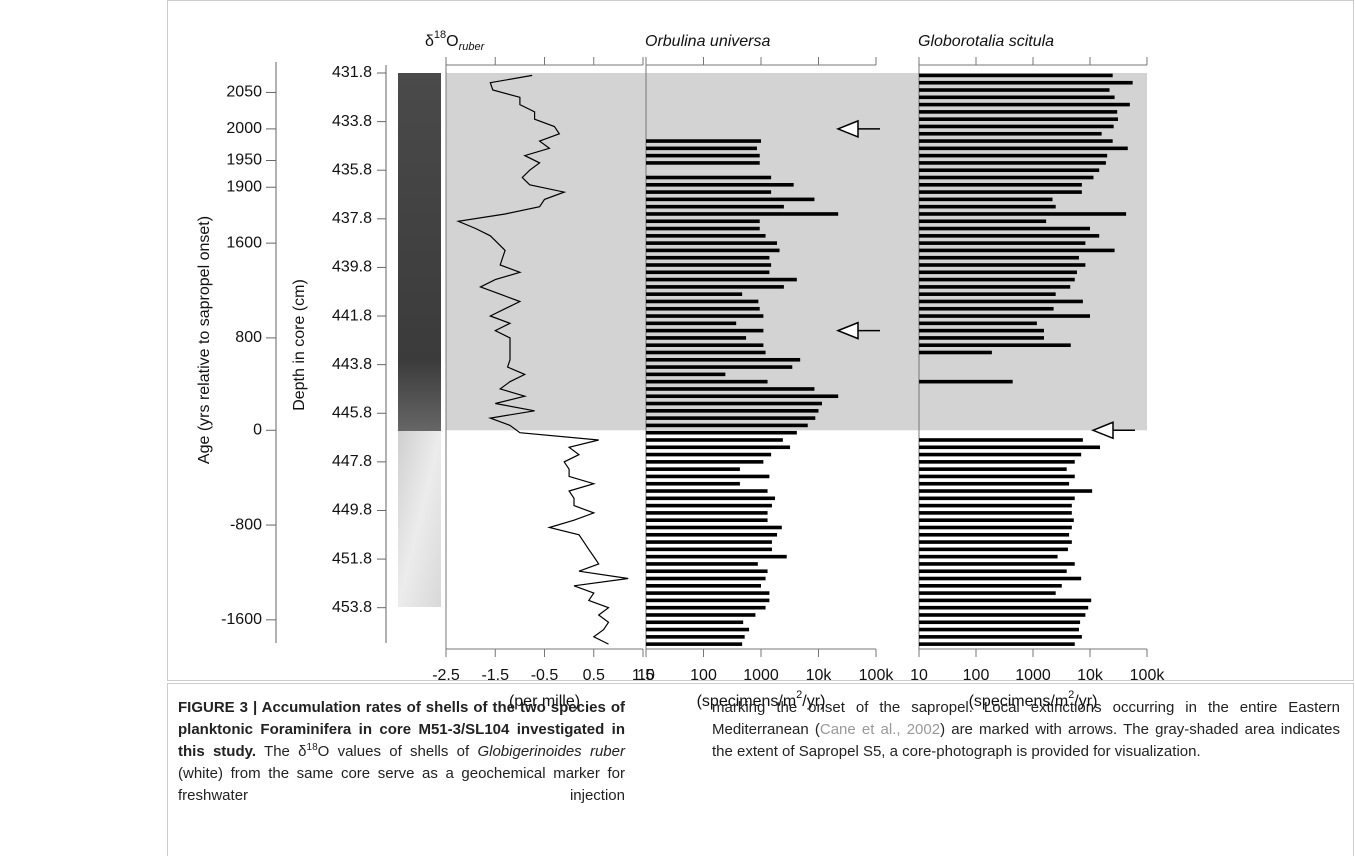  I want to click on x-tick-label: 10k, so click(819, 675).